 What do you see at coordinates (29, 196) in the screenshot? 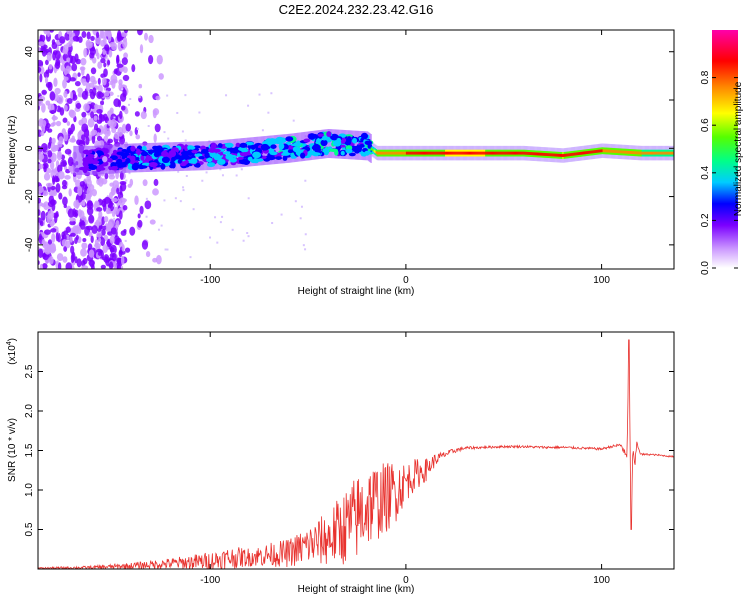
I see `tick-label: -20` at bounding box center [29, 196].